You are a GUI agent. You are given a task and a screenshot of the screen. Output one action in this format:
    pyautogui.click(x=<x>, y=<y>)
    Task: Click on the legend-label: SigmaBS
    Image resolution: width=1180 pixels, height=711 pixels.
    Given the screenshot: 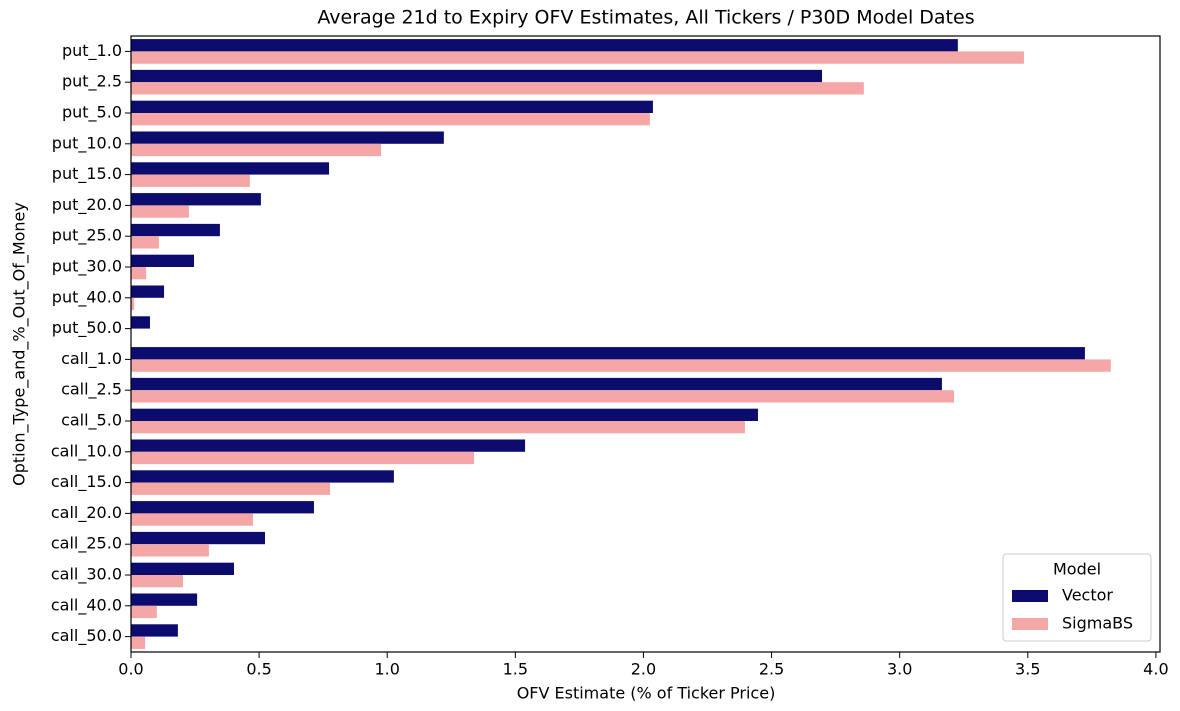 What is the action you would take?
    pyautogui.click(x=1097, y=623)
    